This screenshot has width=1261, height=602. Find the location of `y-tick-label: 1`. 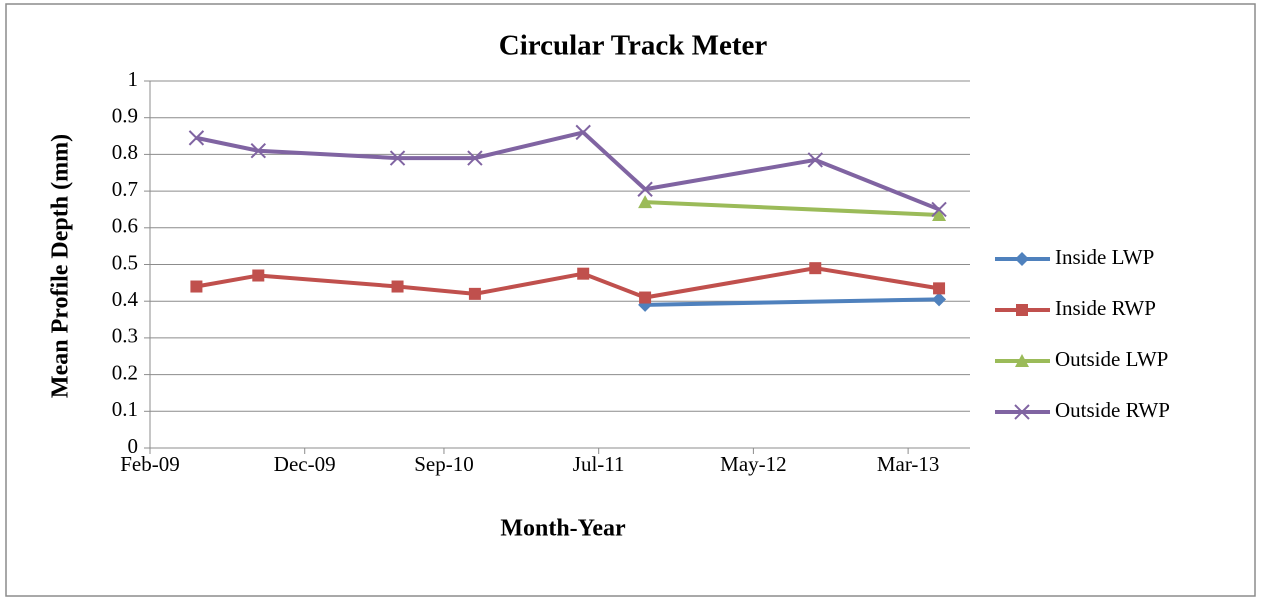

y-tick-label: 1 is located at coordinates (133, 79).